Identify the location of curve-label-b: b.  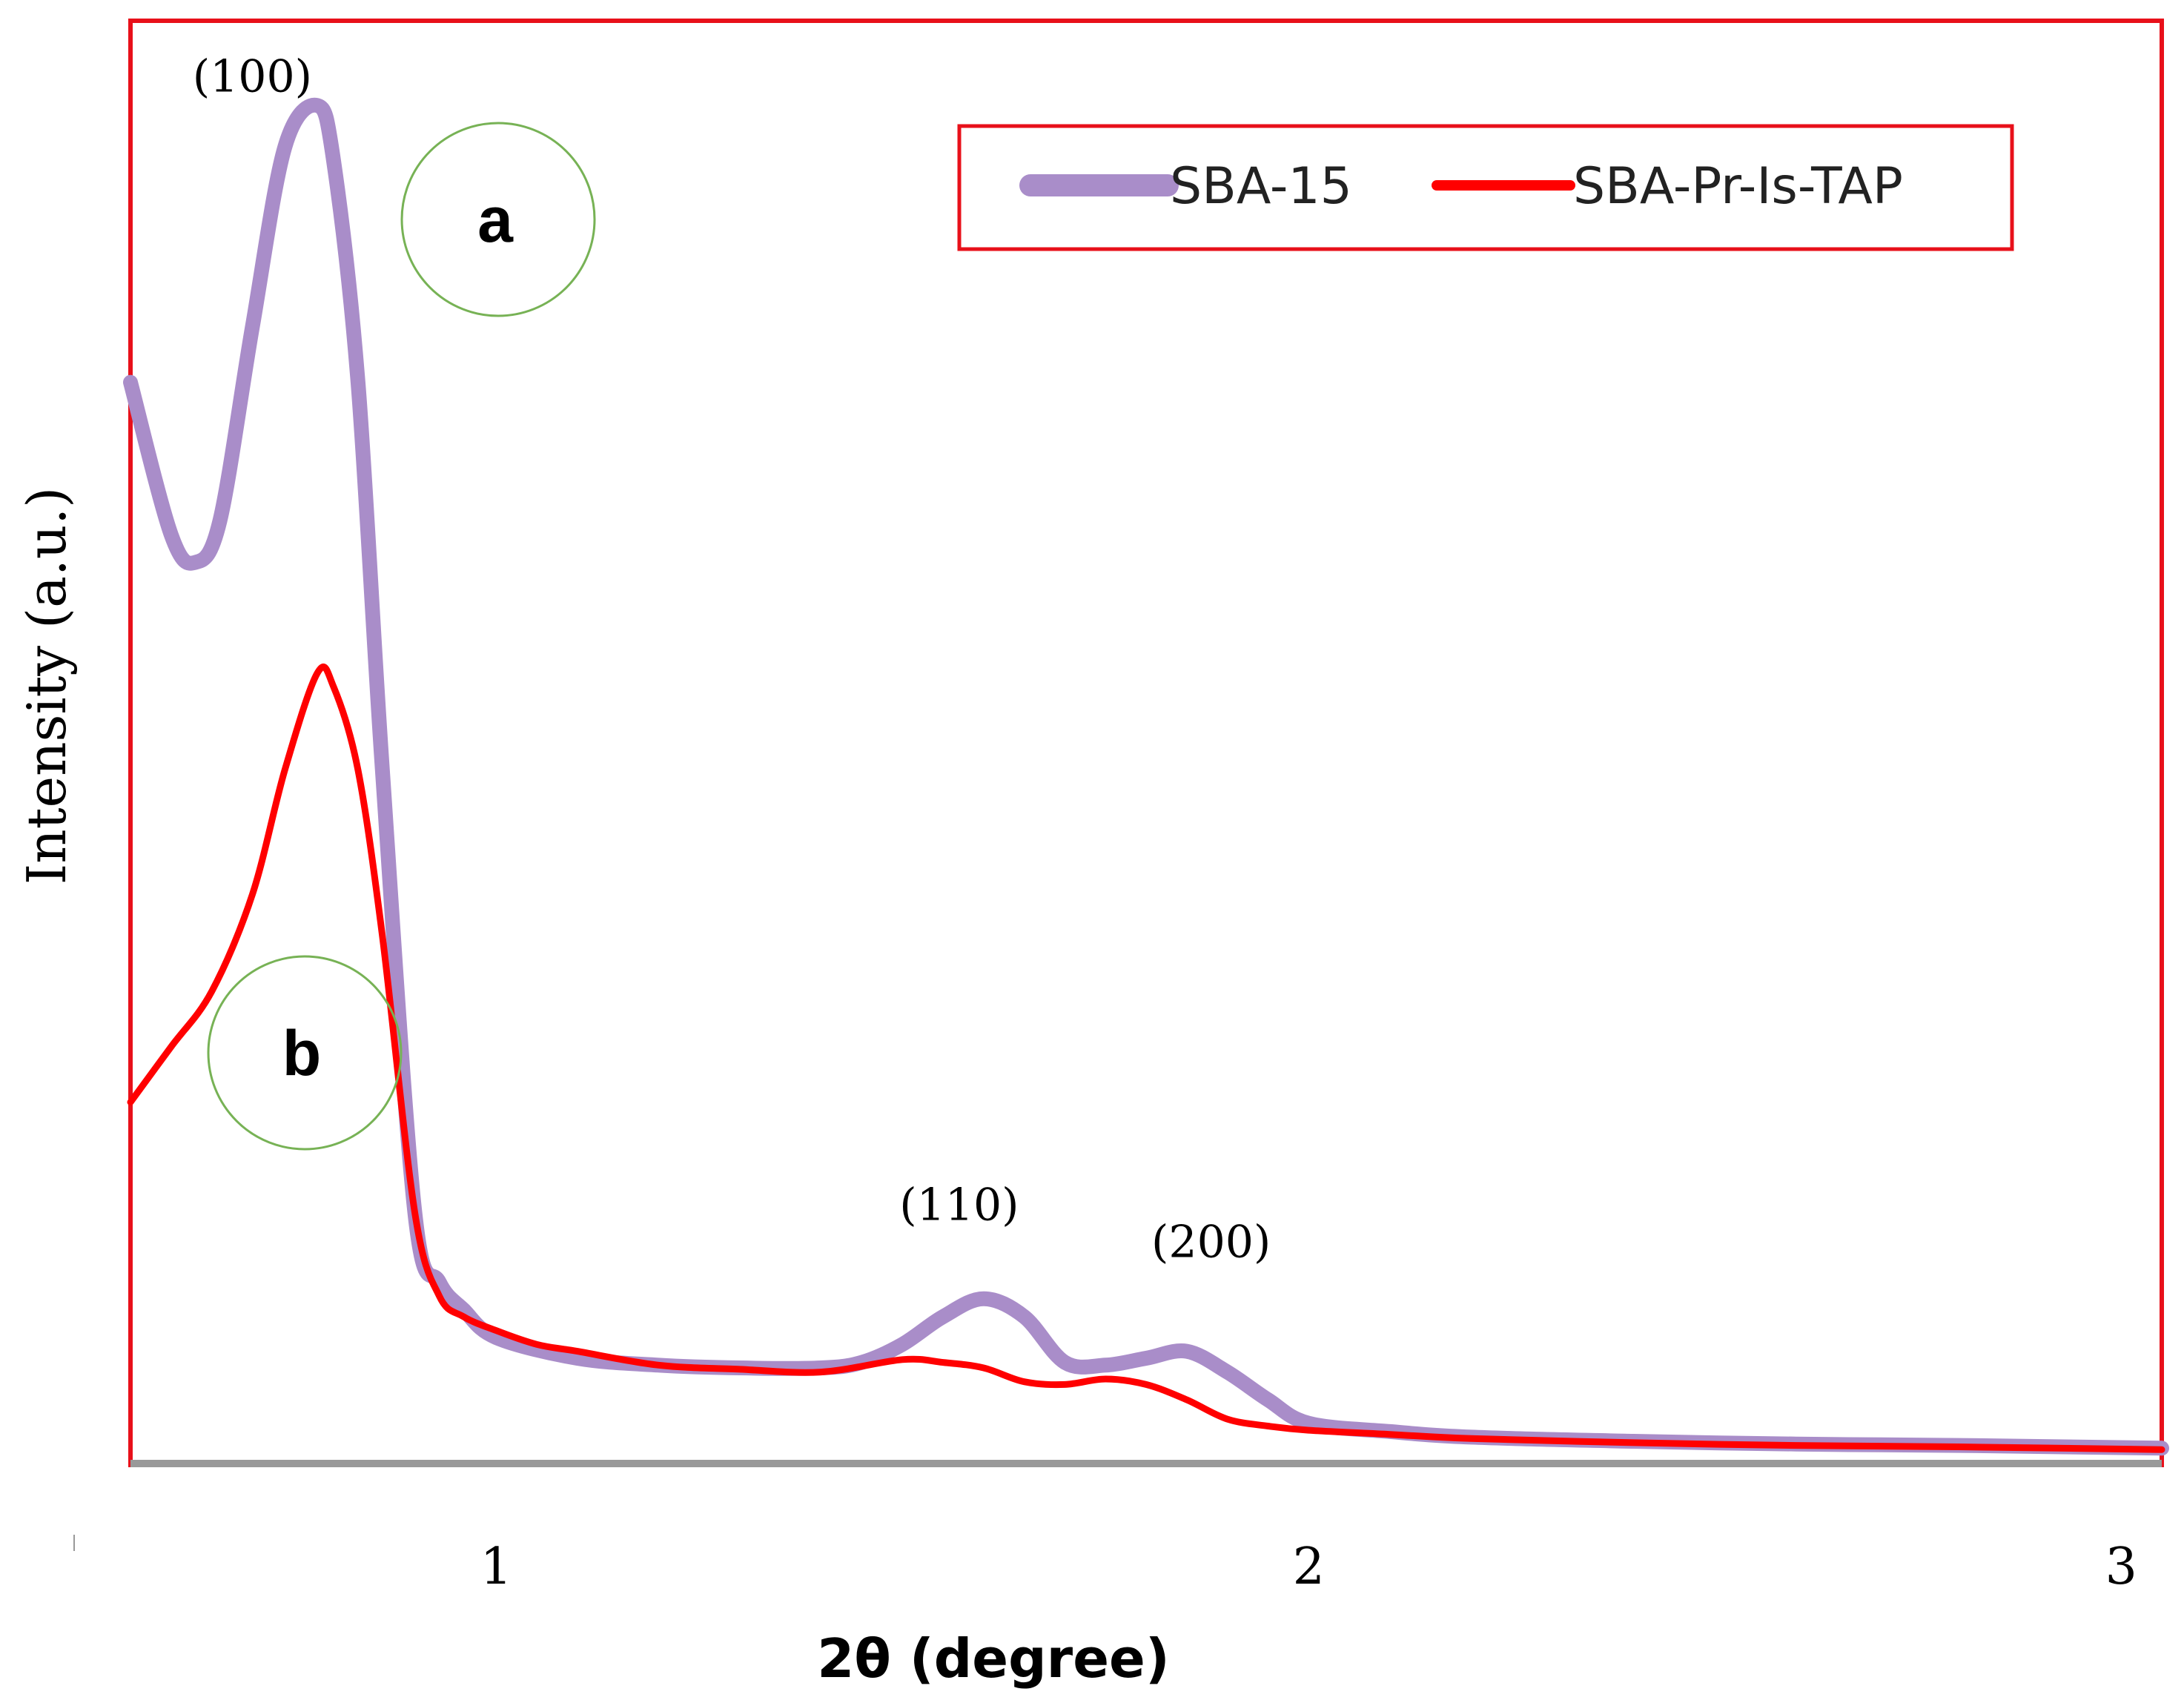
(302, 1053).